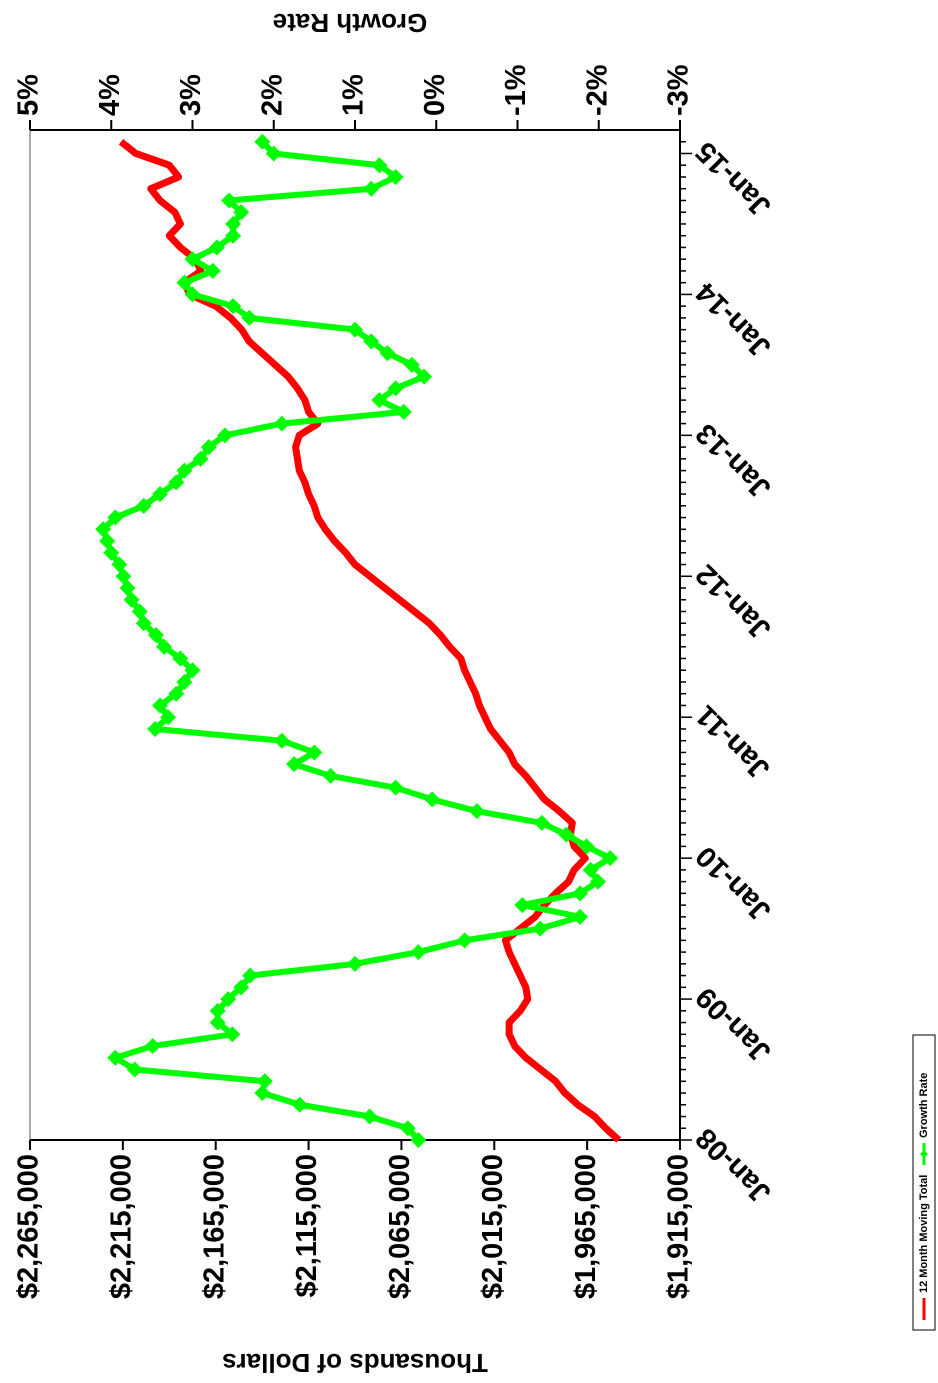  I want to click on y-tick-label: $2,265,000, so click(29, 1226).